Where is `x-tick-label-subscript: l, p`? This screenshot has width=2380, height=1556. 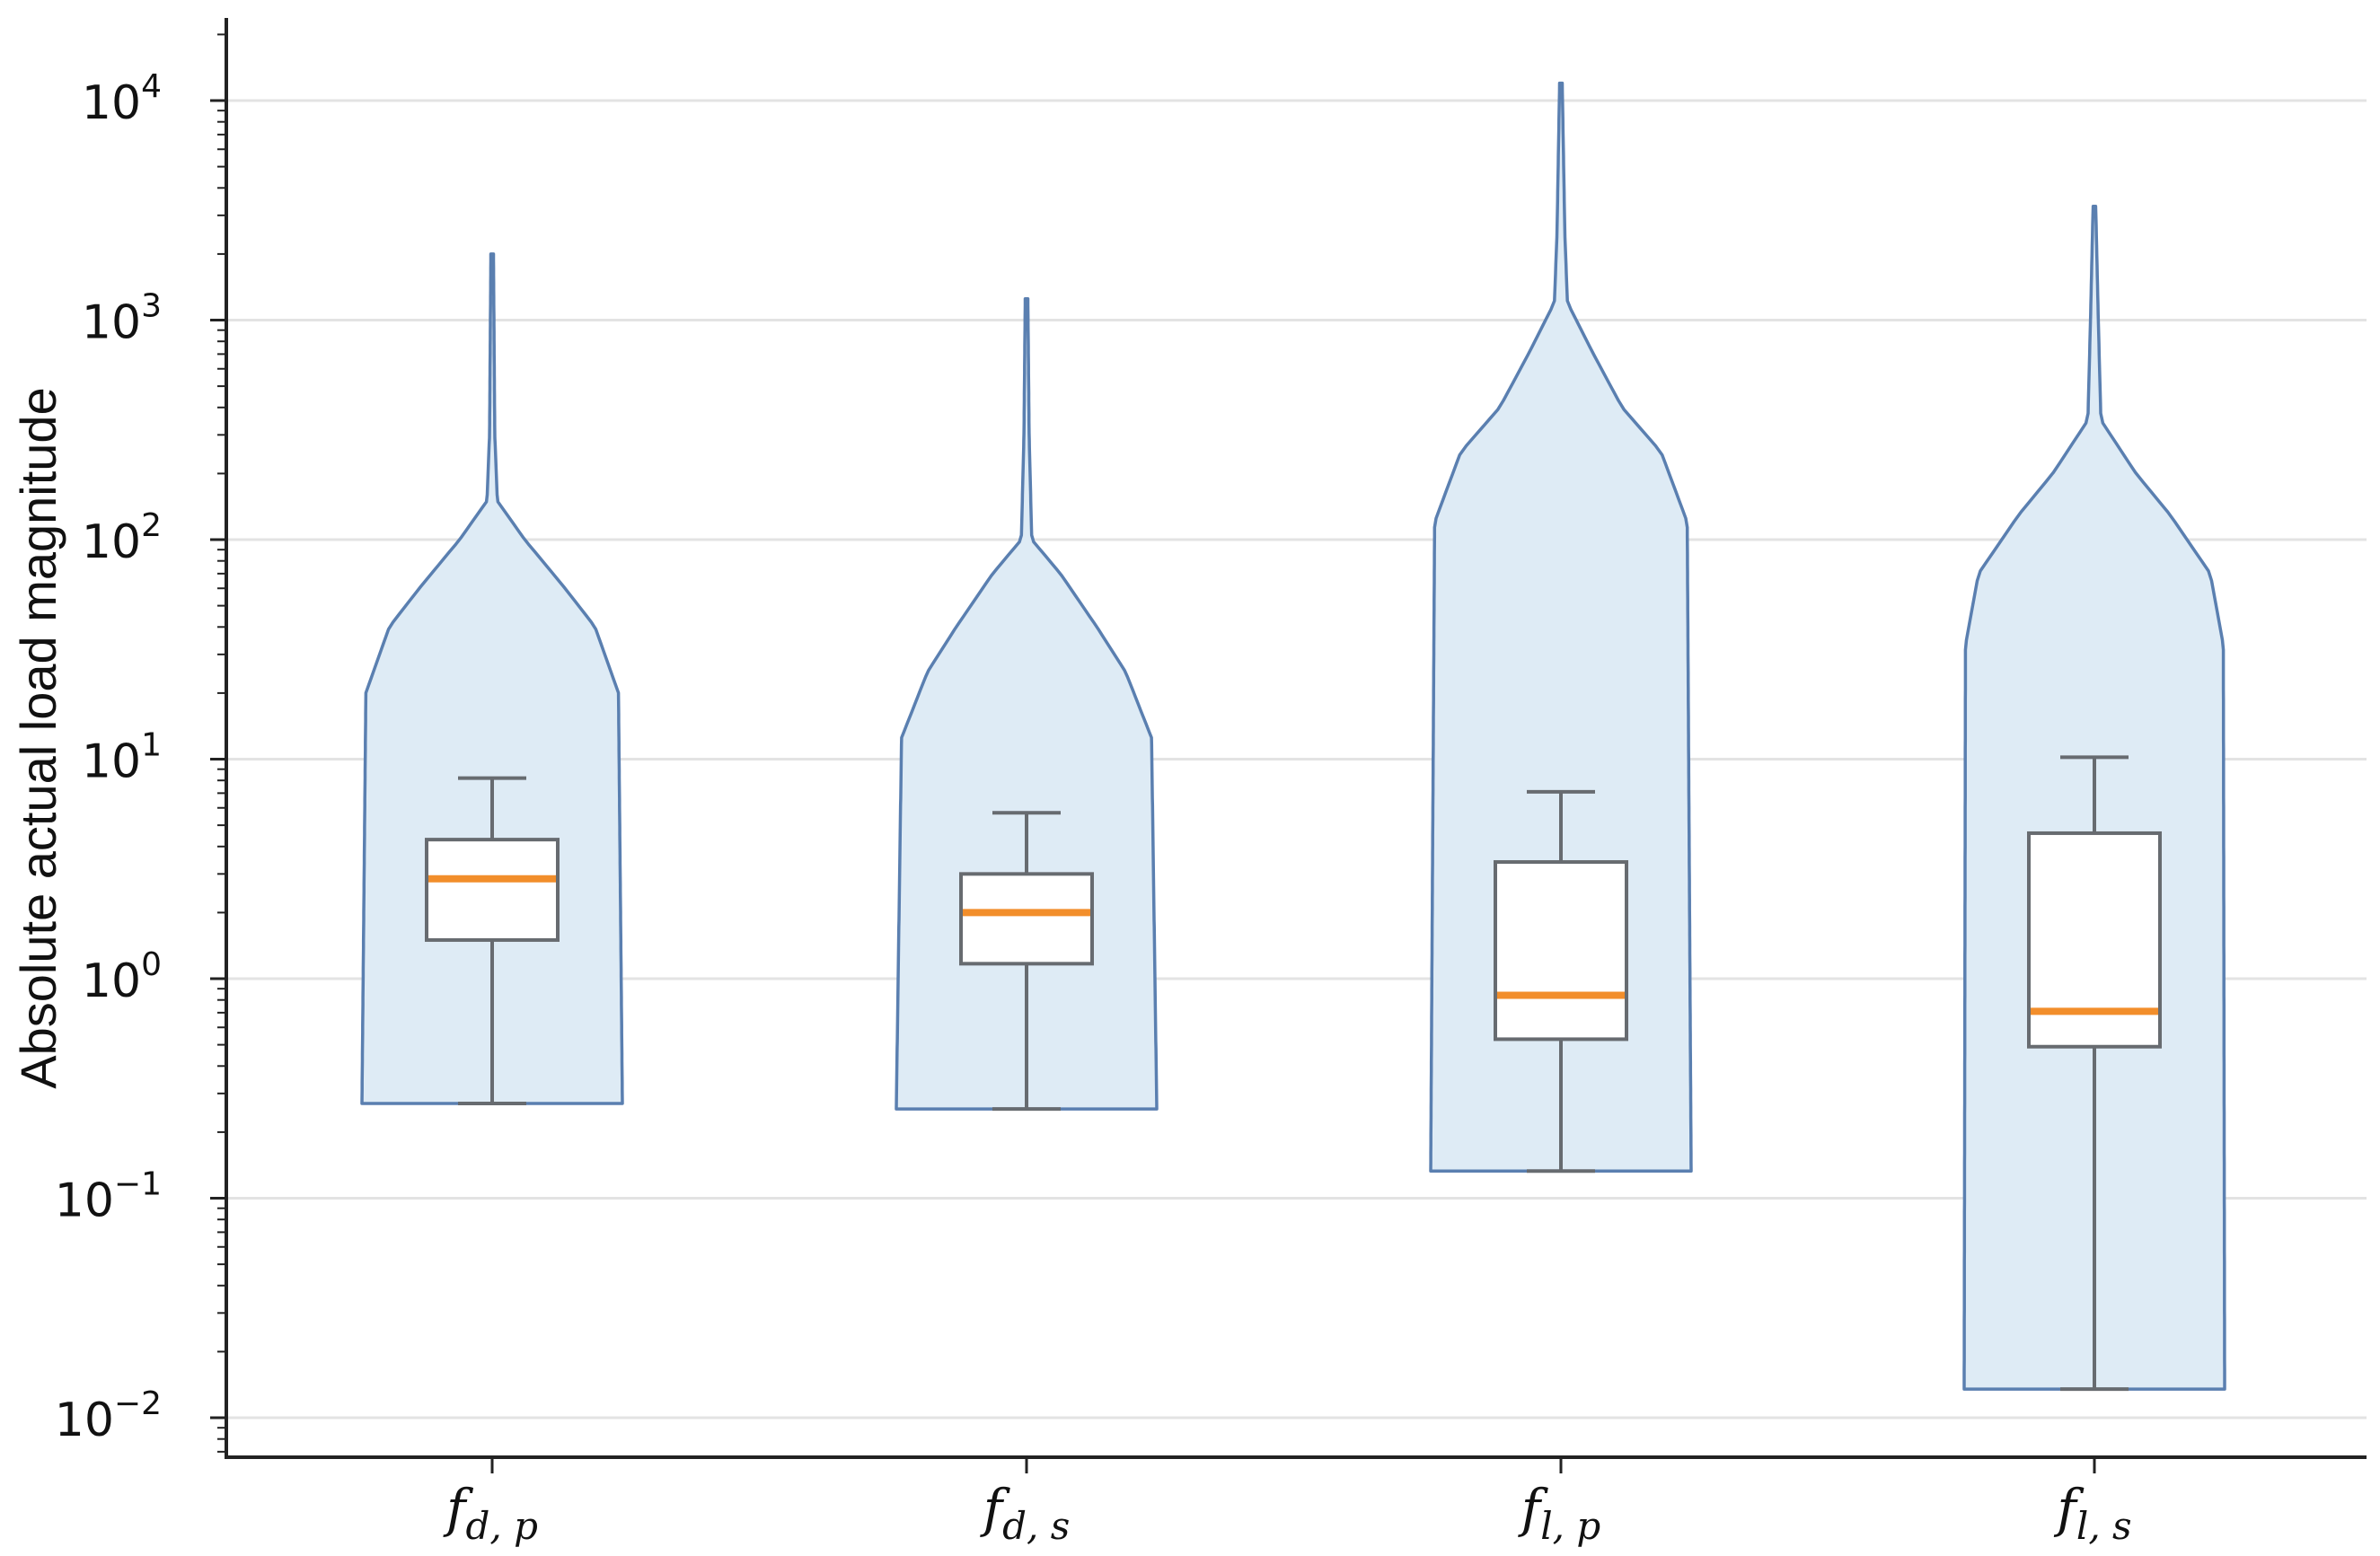
x-tick-label-subscript: l, p is located at coordinates (1570, 1526).